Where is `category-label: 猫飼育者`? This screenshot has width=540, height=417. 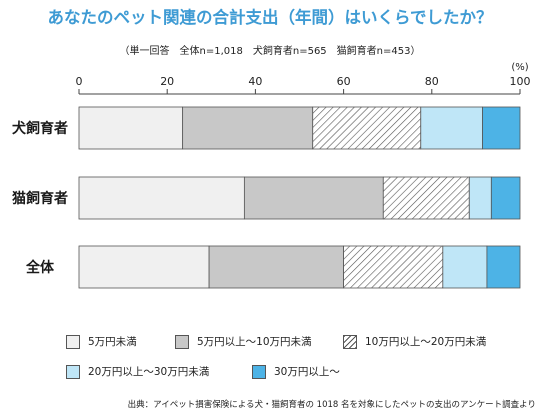
category-label: 猫飼育者 is located at coordinates (40, 198).